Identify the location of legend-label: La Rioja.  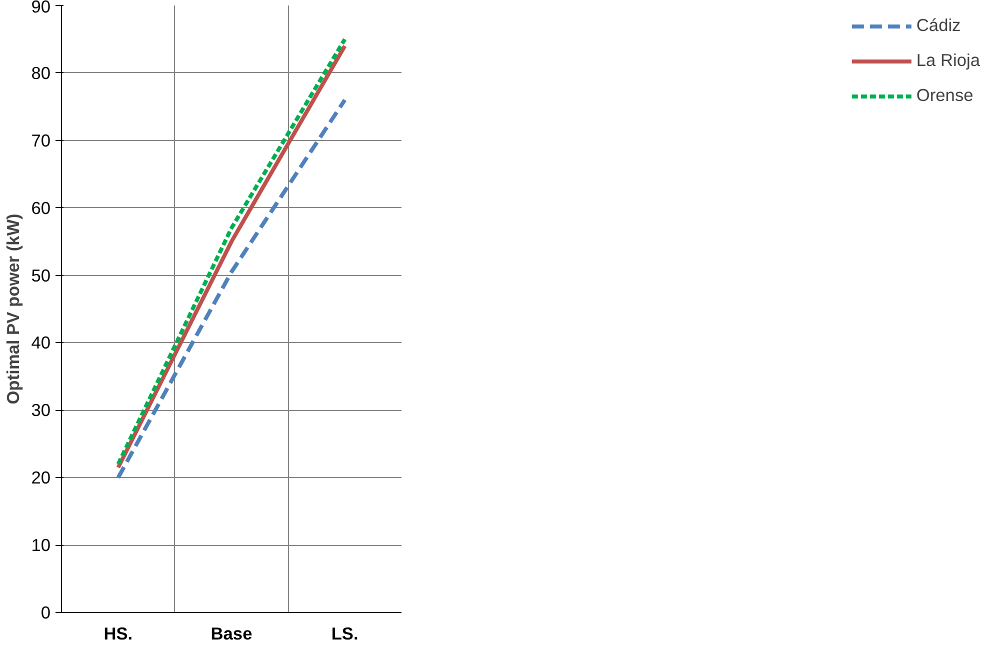
(948, 60).